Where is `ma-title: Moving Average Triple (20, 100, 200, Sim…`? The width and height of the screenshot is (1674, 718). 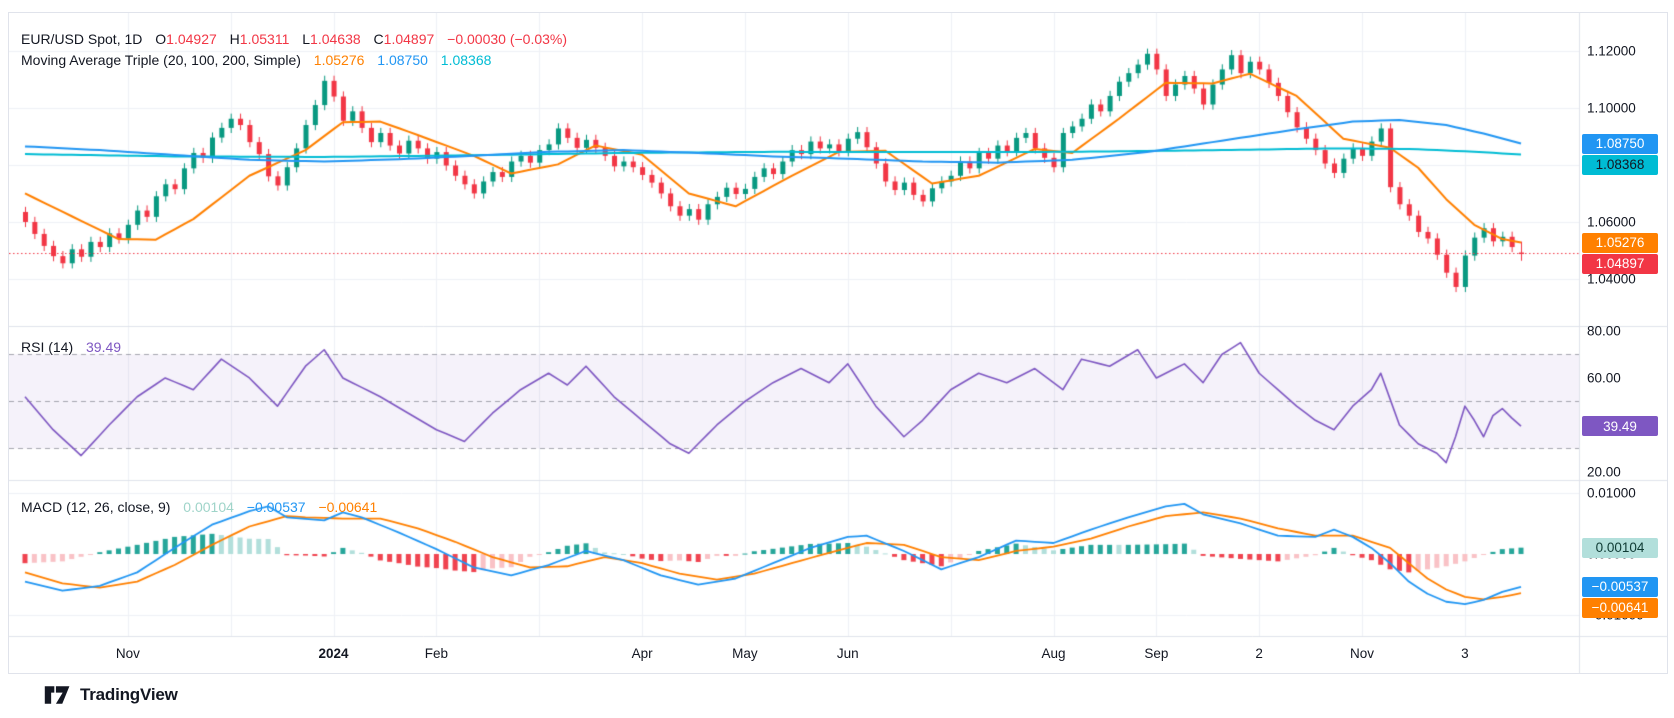
ma-title: Moving Average Triple (20, 100, 200, Sim… is located at coordinates (161, 60).